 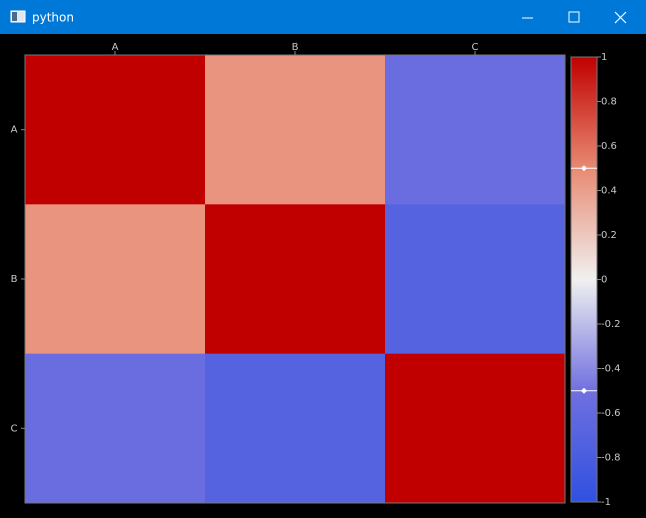 What do you see at coordinates (611, 369) in the screenshot?
I see `colorbar-tick-label: -0.4` at bounding box center [611, 369].